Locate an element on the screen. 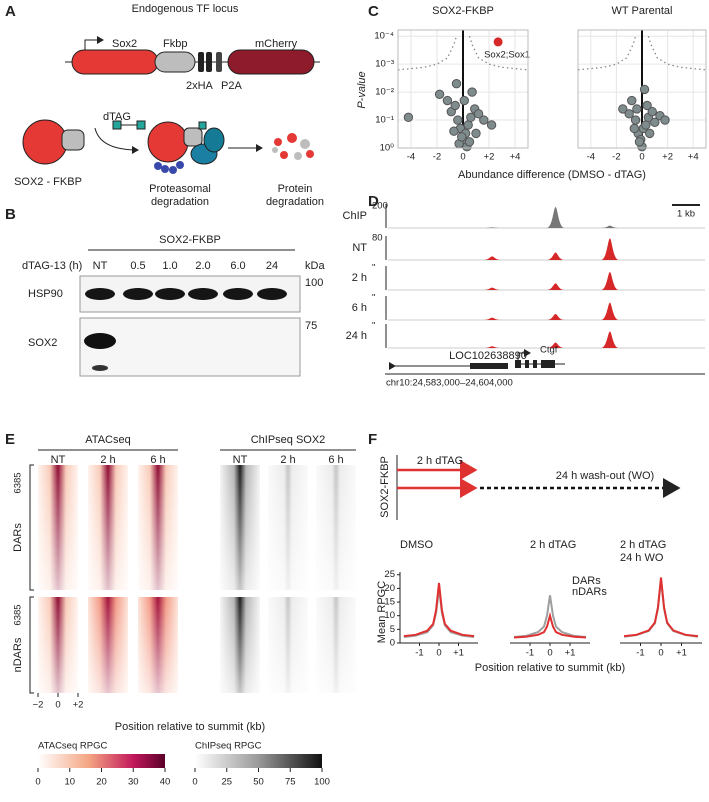  gene-label: Ctgf is located at coordinates (549, 350).